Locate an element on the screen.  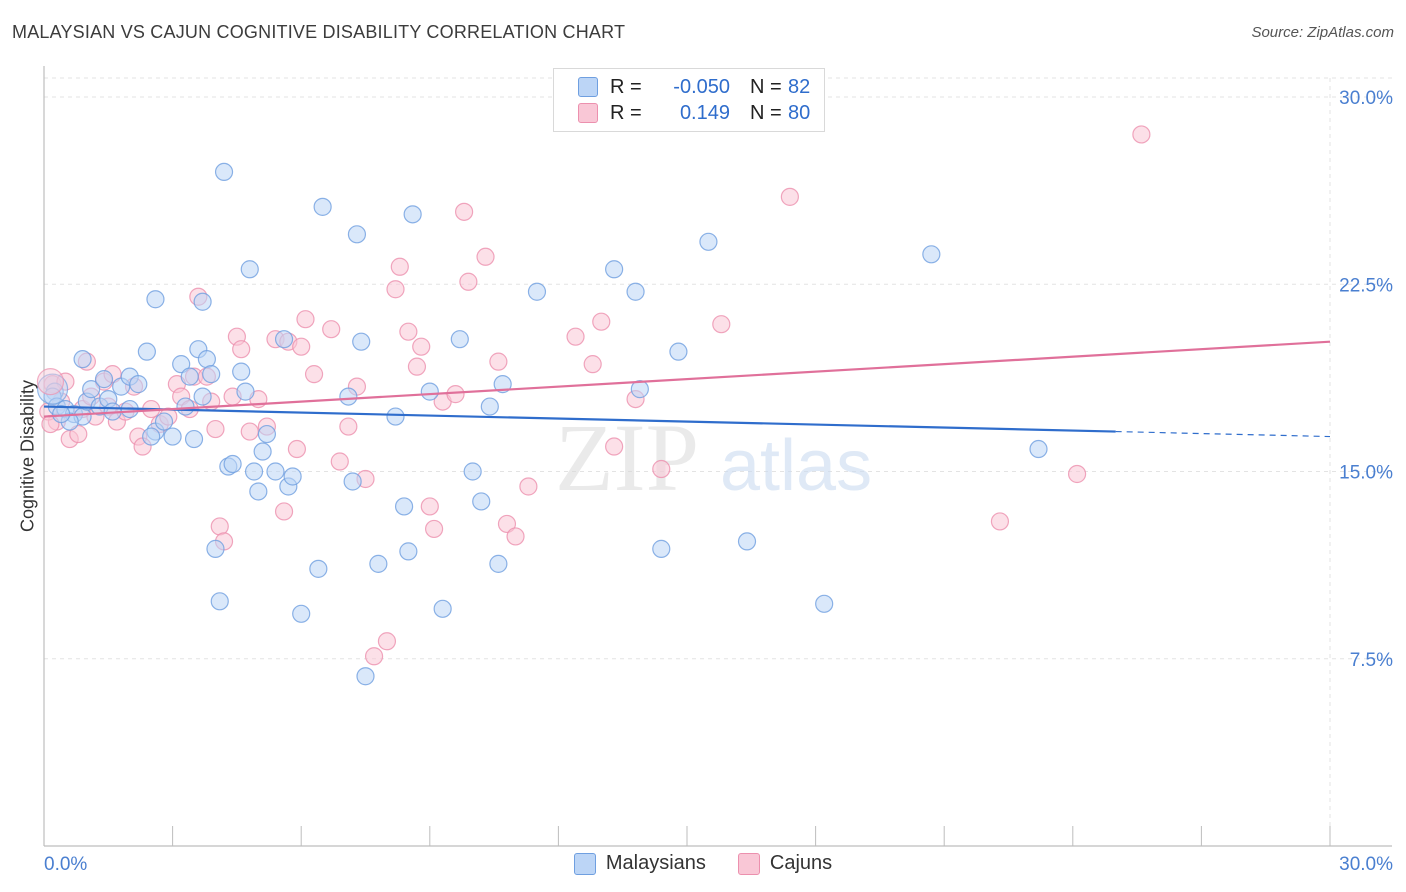
x-tick-label: 30.0% is located at coordinates (1366, 864).